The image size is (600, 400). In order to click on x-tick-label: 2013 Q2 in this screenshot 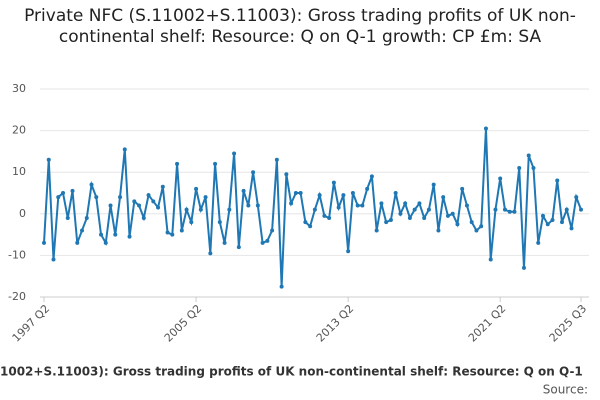, I will do `click(335, 323)`.